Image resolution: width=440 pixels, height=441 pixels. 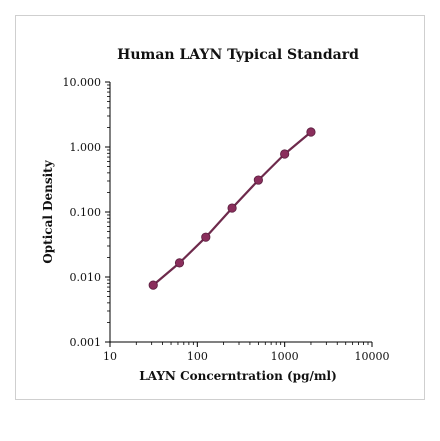 What do you see at coordinates (48, 211) in the screenshot?
I see `y-axis-label: Optical Density` at bounding box center [48, 211].